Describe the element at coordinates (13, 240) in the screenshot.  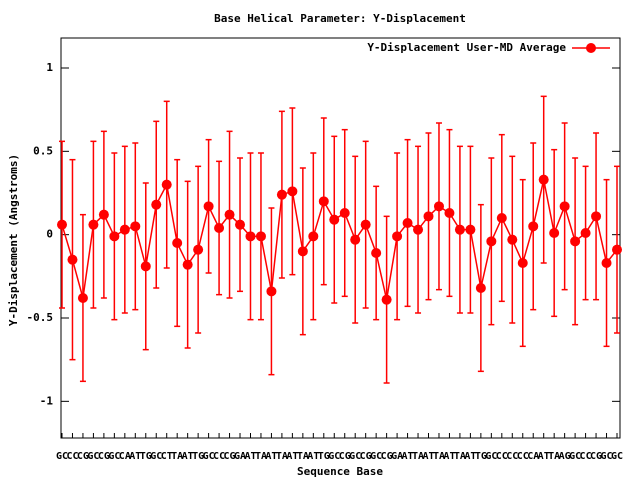
I see `y-axis-label: Y-Displacement (Angstroms)` at that location.